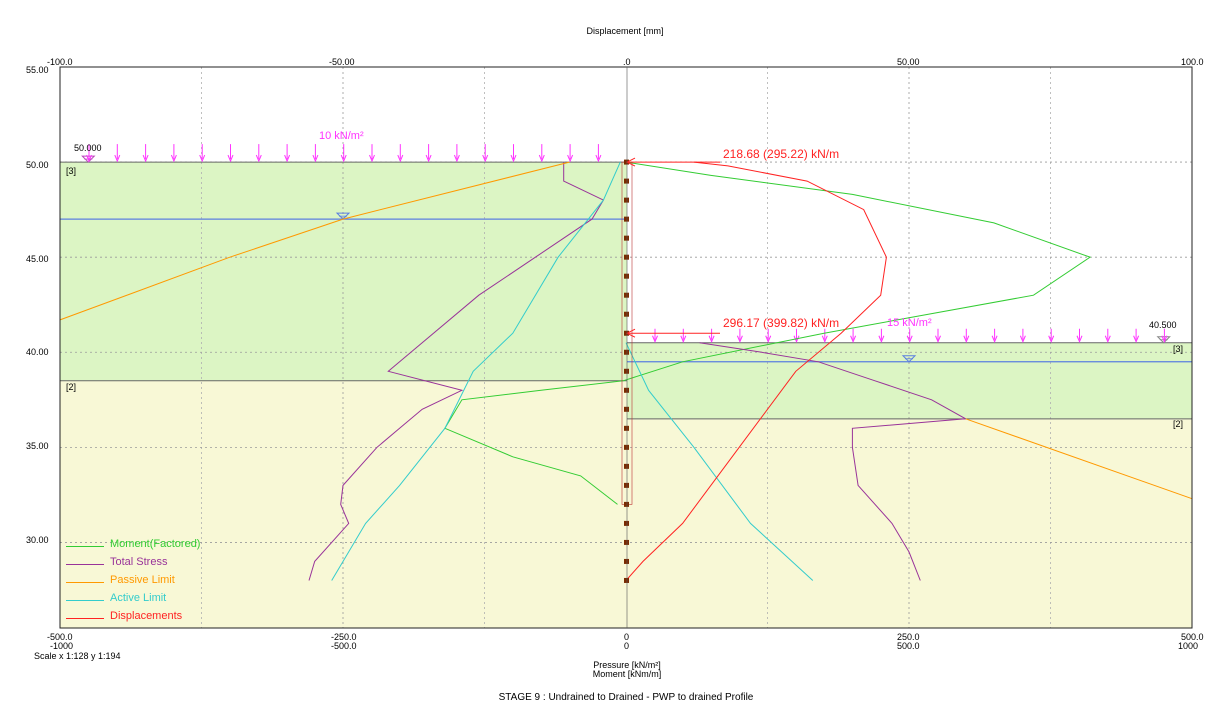 Image resolution: width=1227 pixels, height=727 pixels. What do you see at coordinates (625, 31) in the screenshot?
I see `top-axis-title: Displacement [mm]` at bounding box center [625, 31].